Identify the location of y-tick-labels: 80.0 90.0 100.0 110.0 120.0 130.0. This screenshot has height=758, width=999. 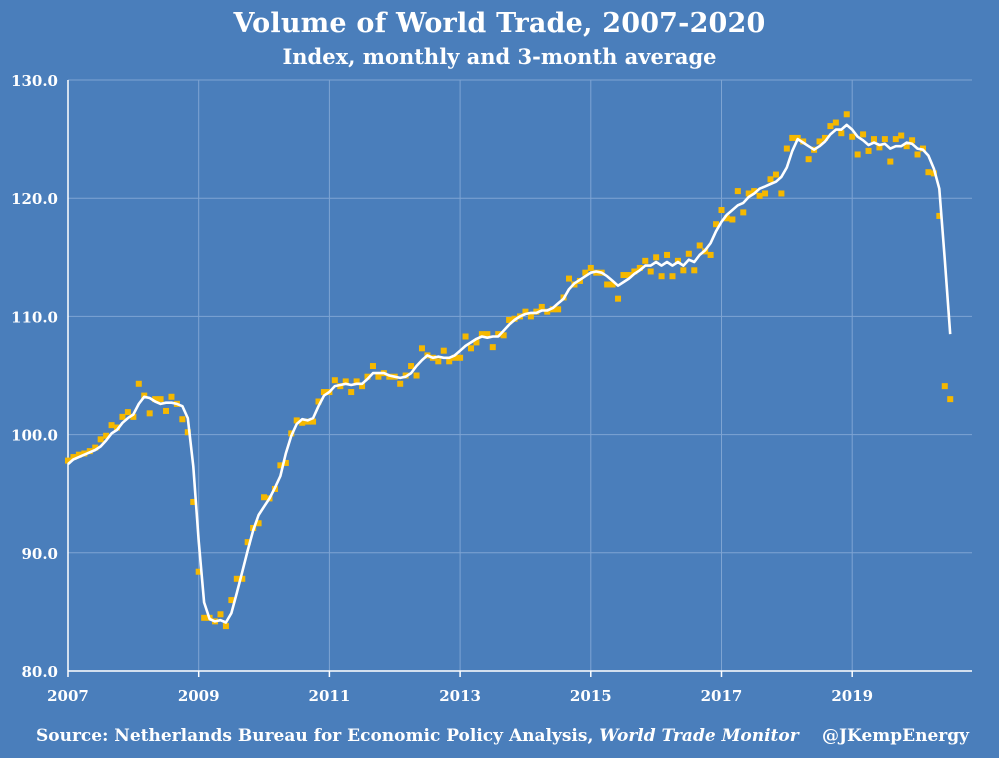
(34, 376).